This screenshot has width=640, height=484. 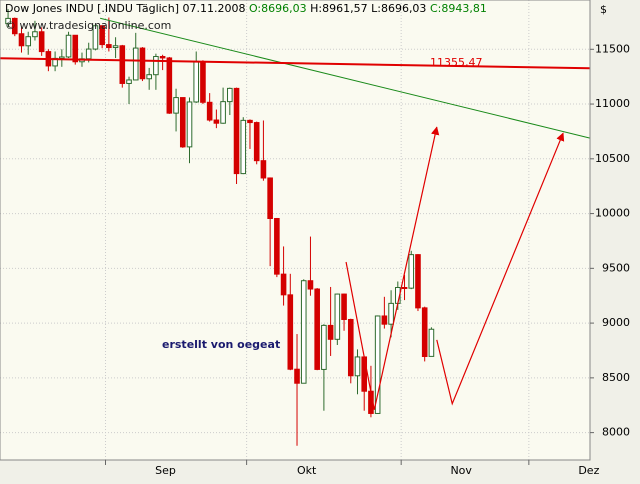 What do you see at coordinates (588, 470) in the screenshot?
I see `x-tick-label: Dez` at bounding box center [588, 470].